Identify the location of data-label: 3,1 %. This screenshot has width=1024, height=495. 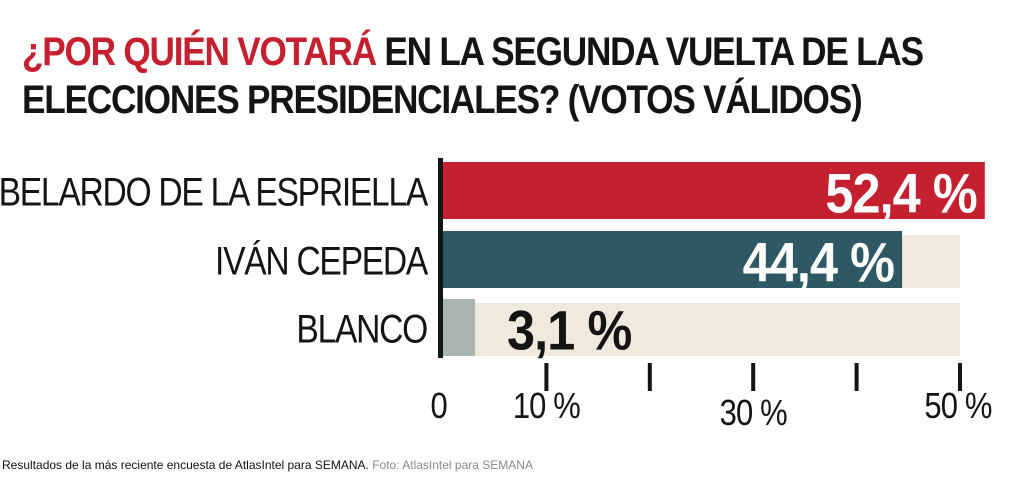
(569, 331).